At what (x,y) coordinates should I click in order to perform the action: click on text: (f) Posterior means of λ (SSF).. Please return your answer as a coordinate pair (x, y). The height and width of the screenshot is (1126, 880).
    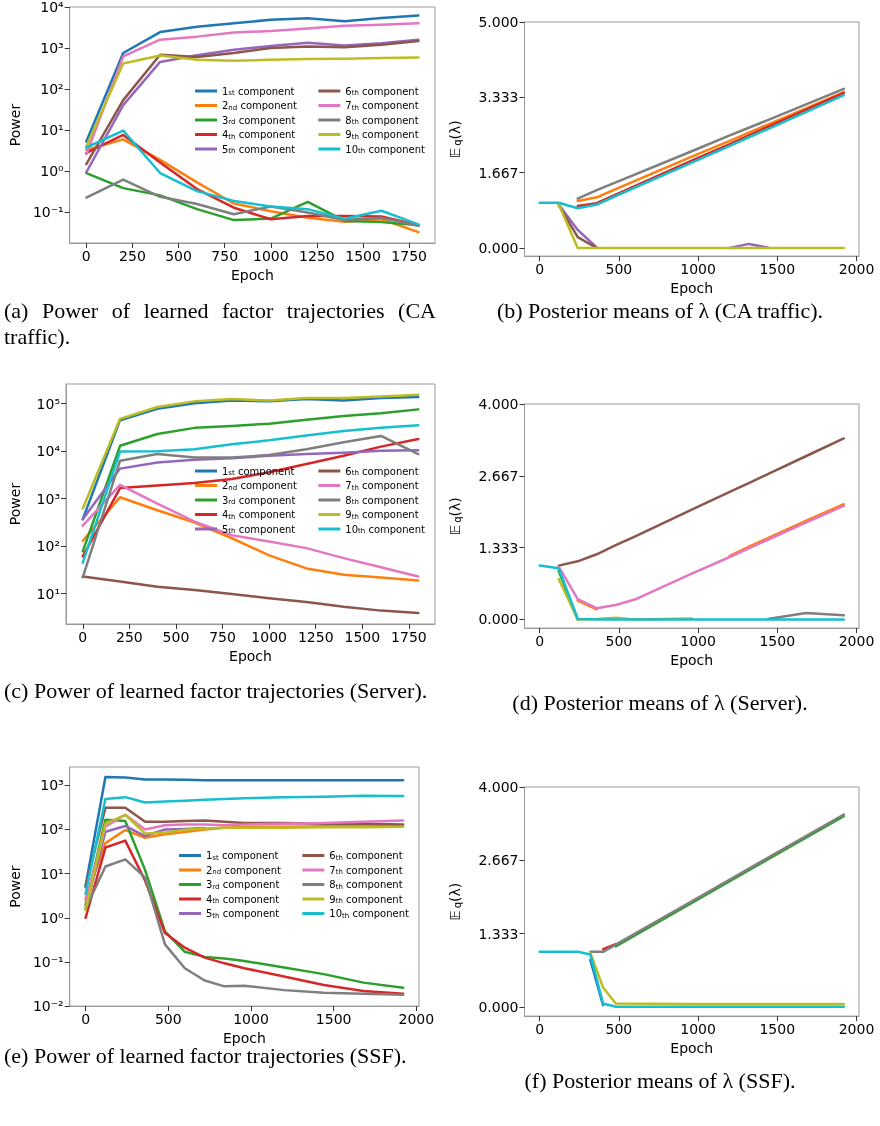
    Looking at the image, I should click on (660, 1081).